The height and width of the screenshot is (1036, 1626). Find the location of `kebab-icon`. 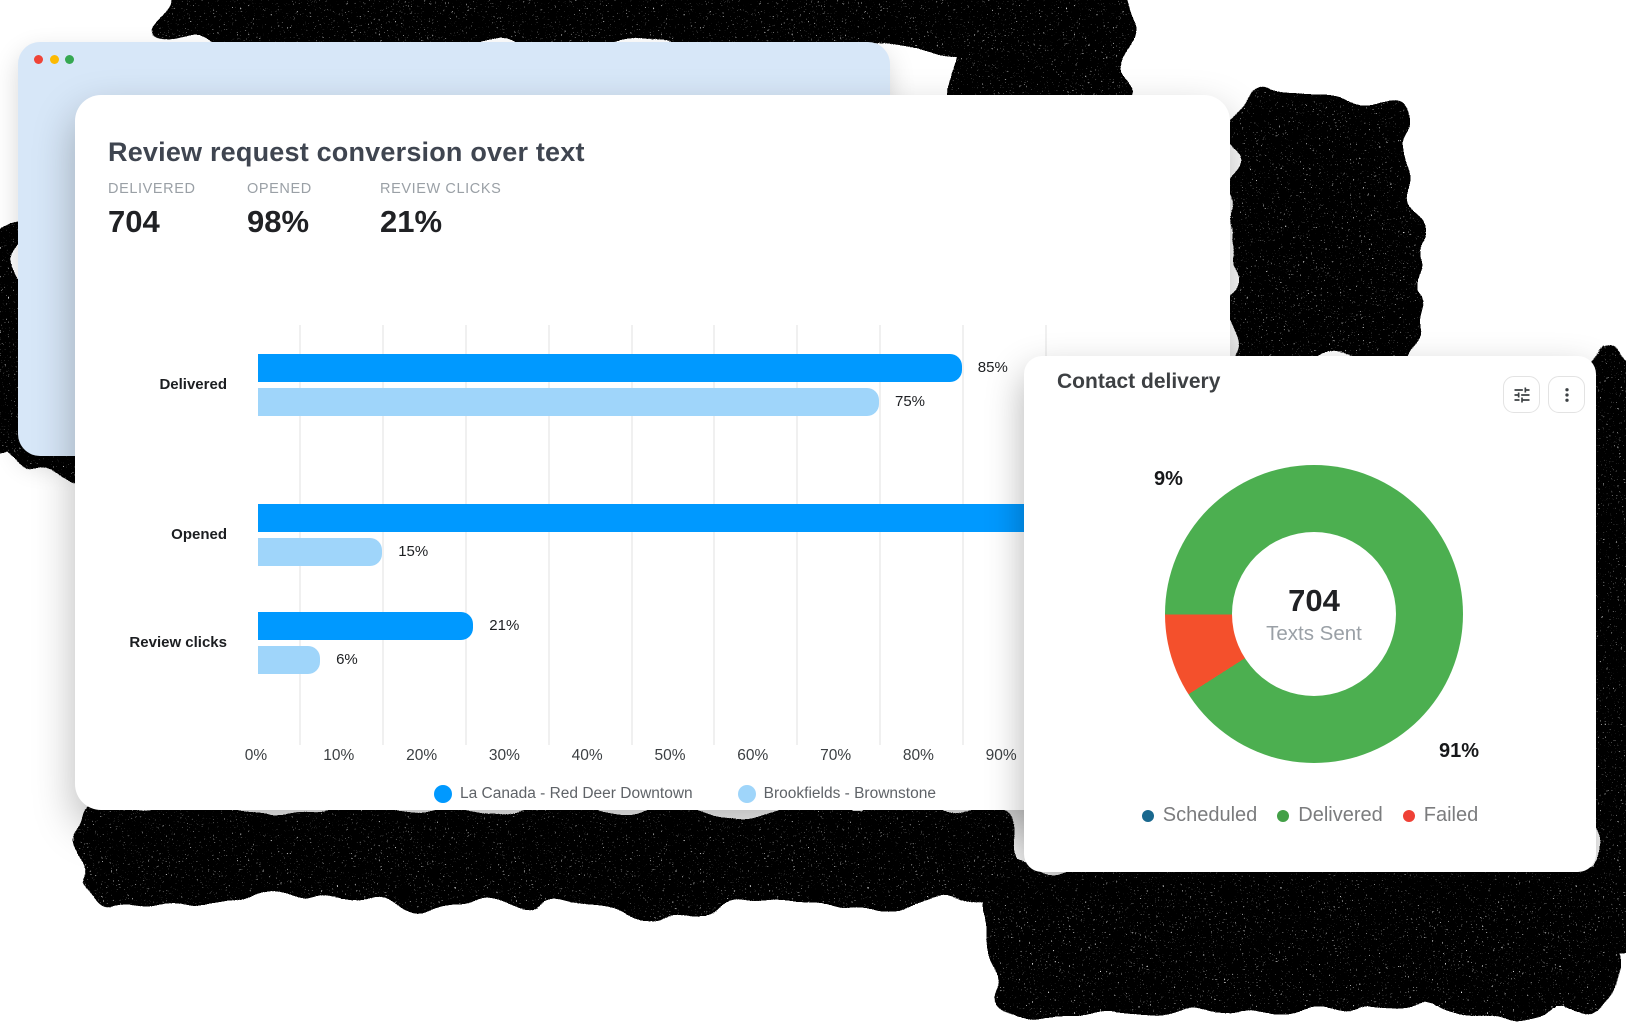

kebab-icon is located at coordinates (1567, 395).